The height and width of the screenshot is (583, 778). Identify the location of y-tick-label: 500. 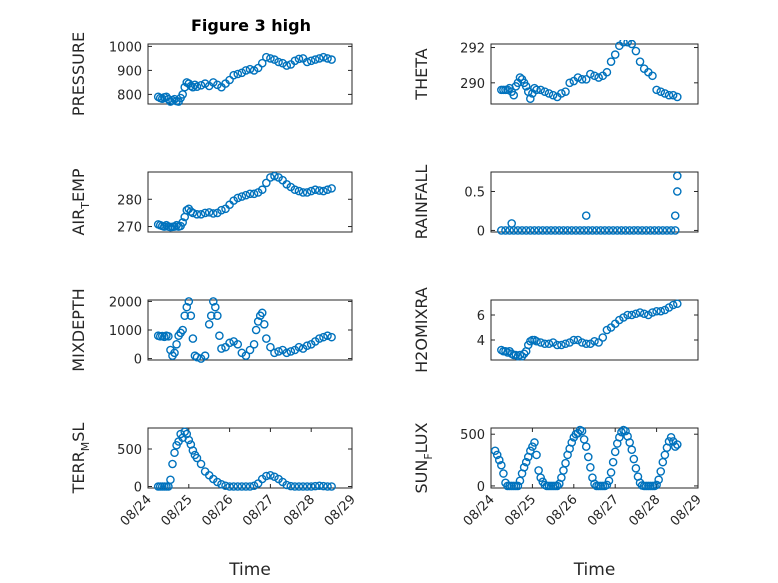
(472, 435).